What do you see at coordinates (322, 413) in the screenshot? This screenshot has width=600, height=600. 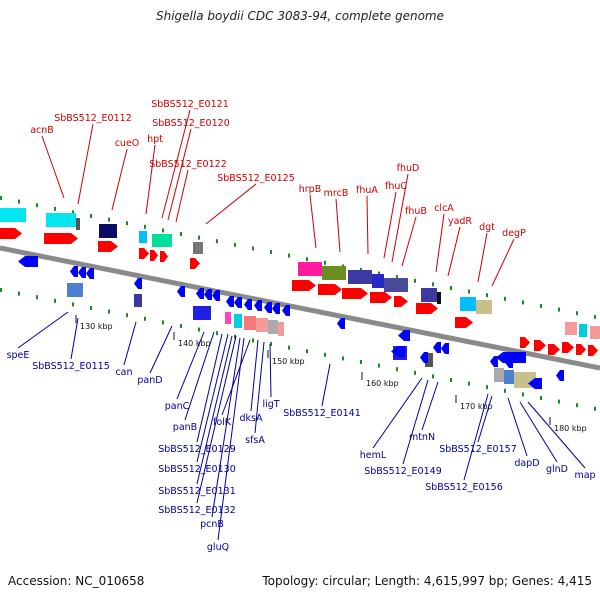 I see `gene-label: SbBS512_E0141` at bounding box center [322, 413].